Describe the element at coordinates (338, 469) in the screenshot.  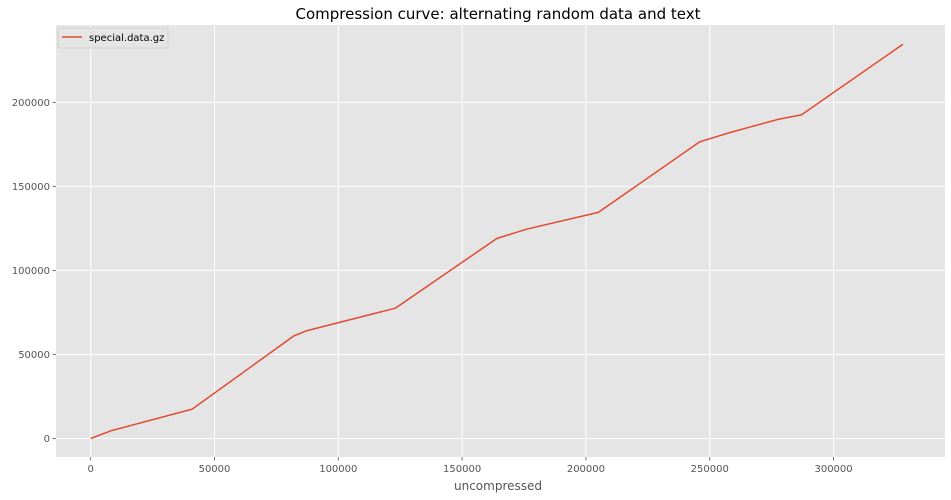
I see `x-tick-label: 100000` at that location.